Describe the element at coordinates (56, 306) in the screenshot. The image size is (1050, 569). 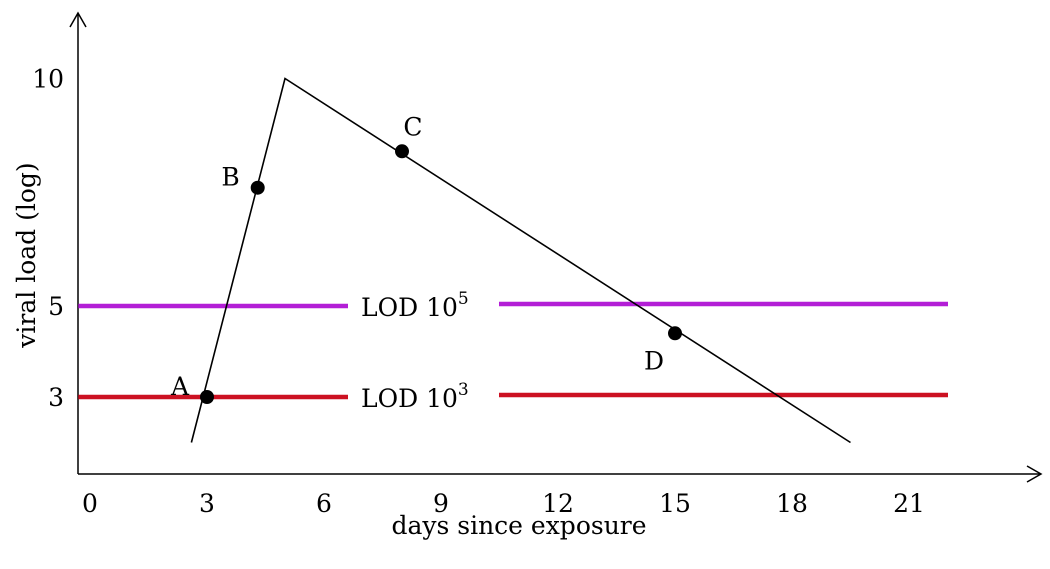
I see `y-tick-label: 5` at that location.